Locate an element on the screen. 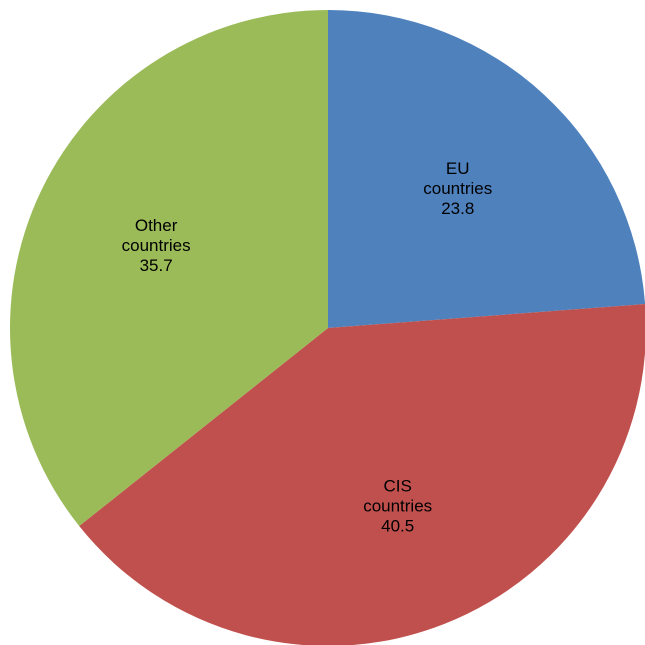  pie-label-value-cis: 40.5 is located at coordinates (397, 526).